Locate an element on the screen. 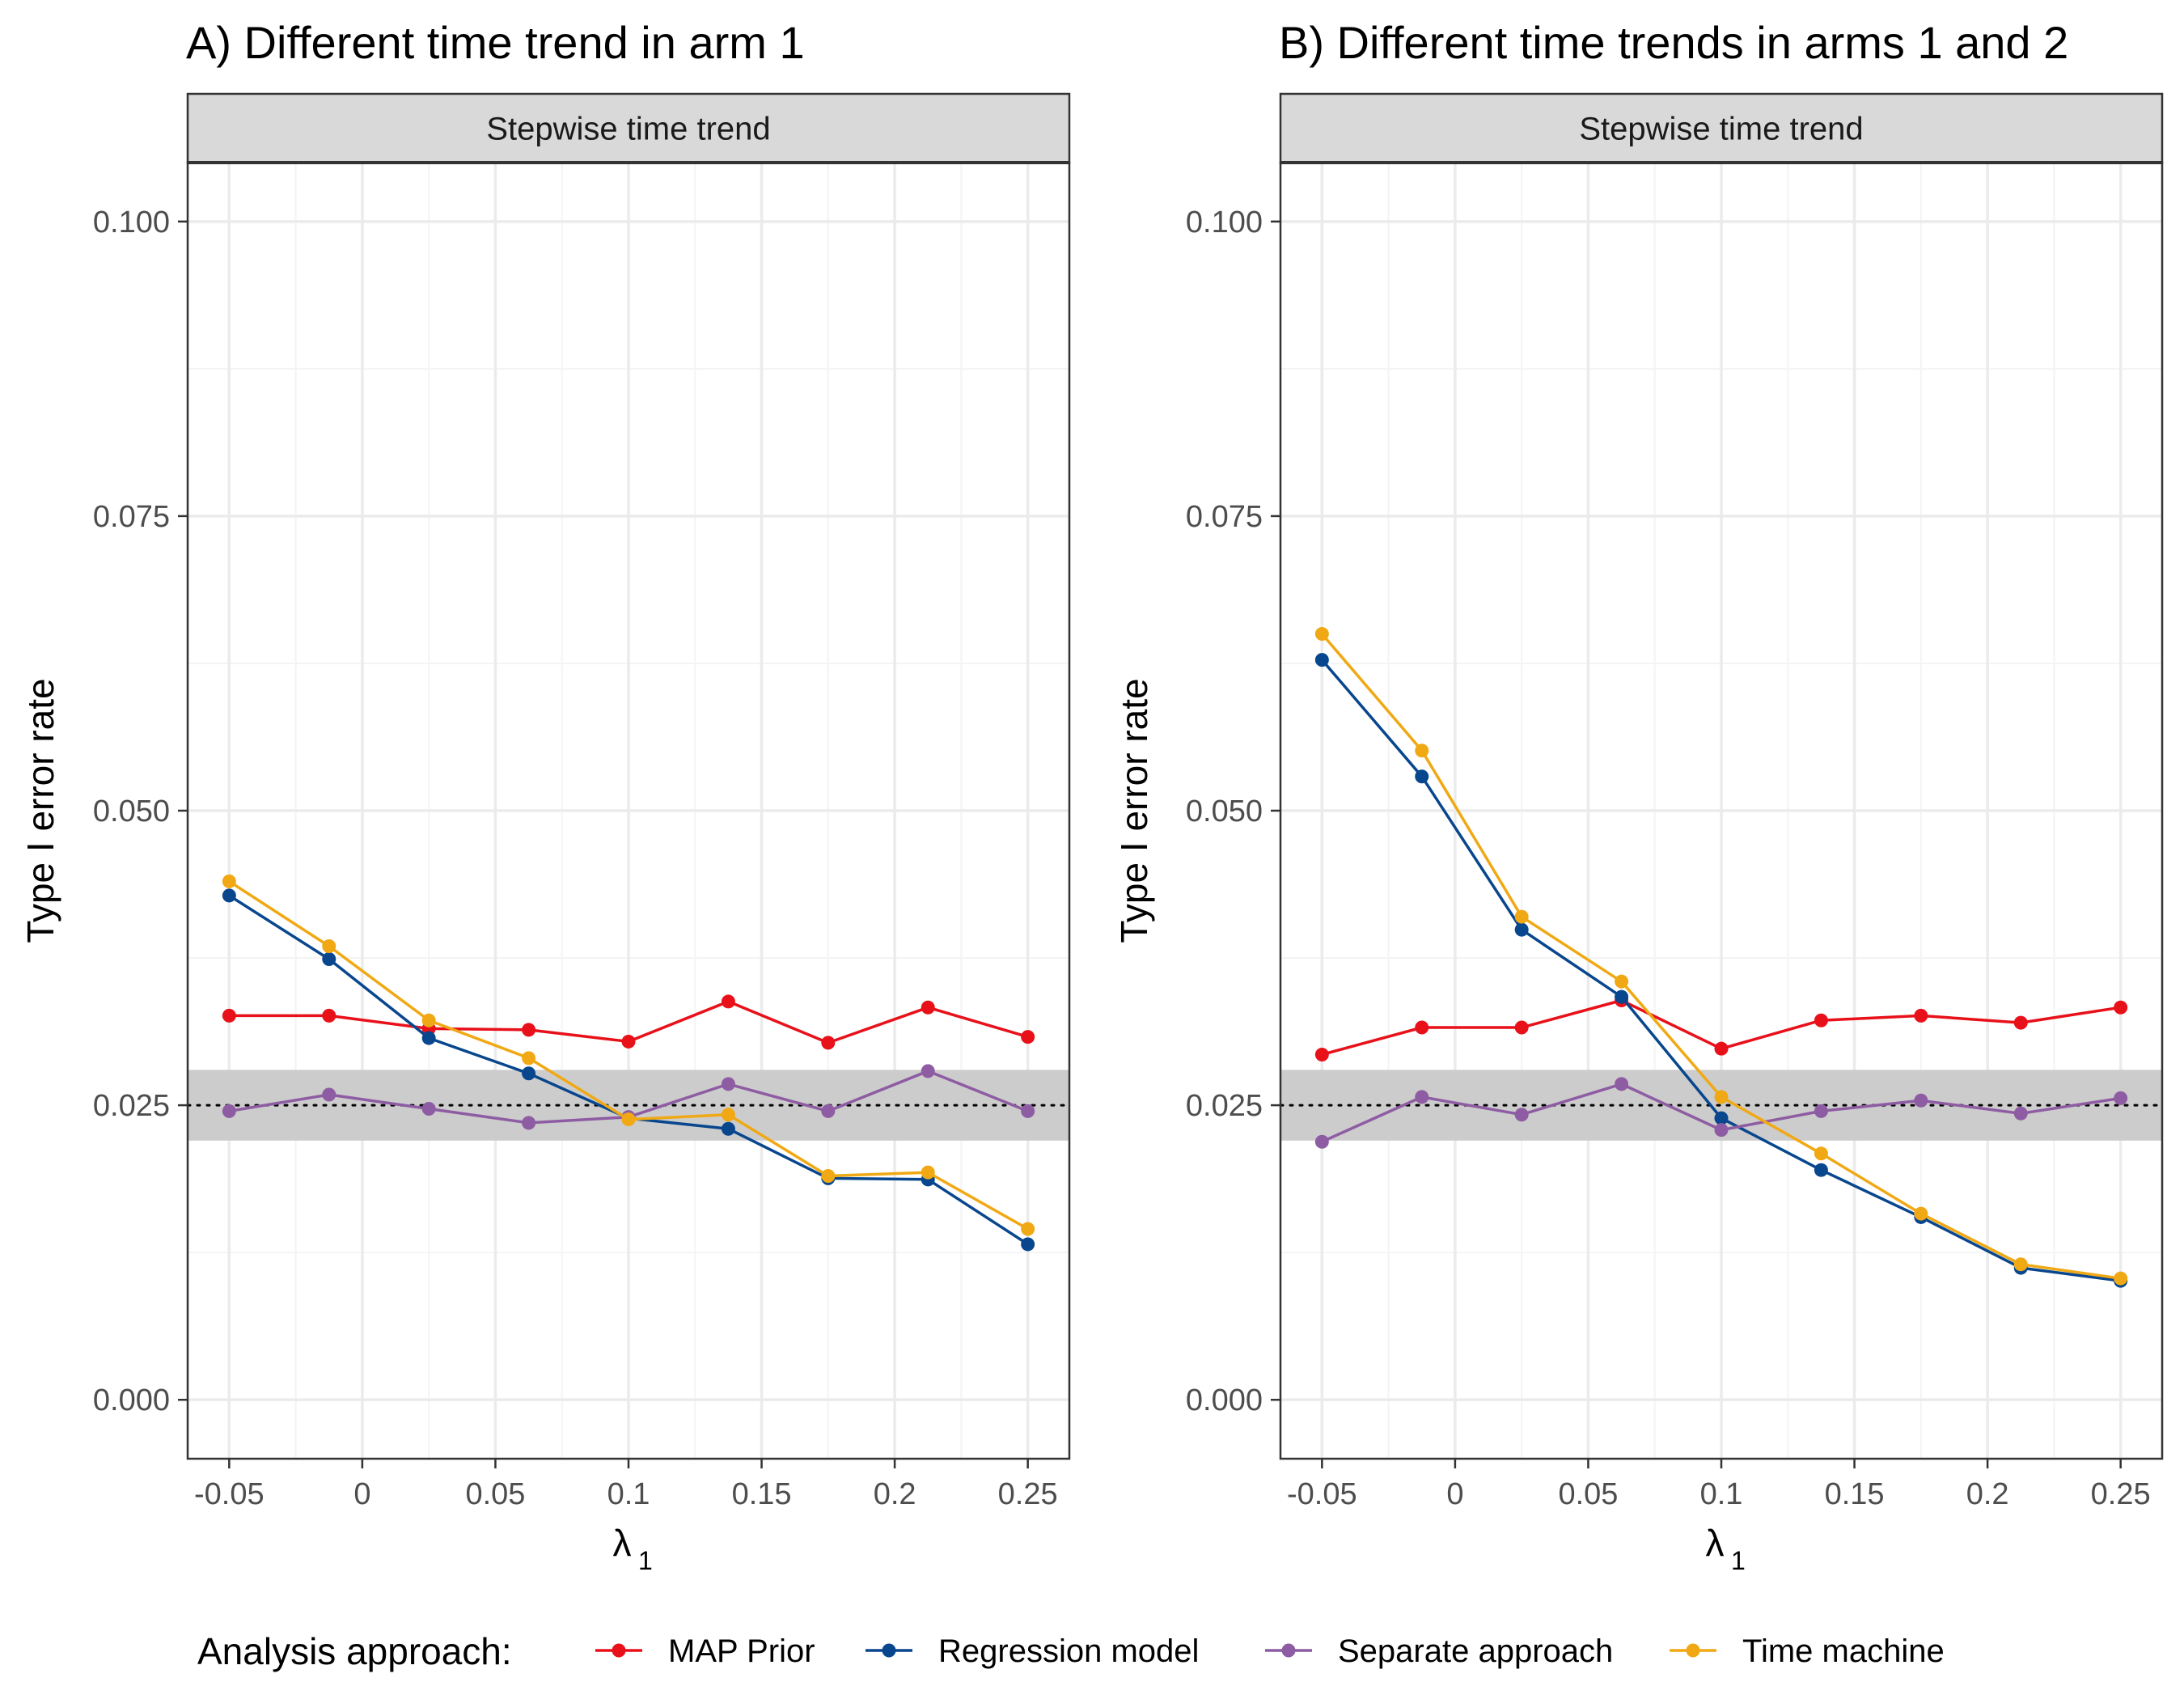 This screenshot has width=2184, height=1699. y-tick-label: 0.075 is located at coordinates (1224, 517).